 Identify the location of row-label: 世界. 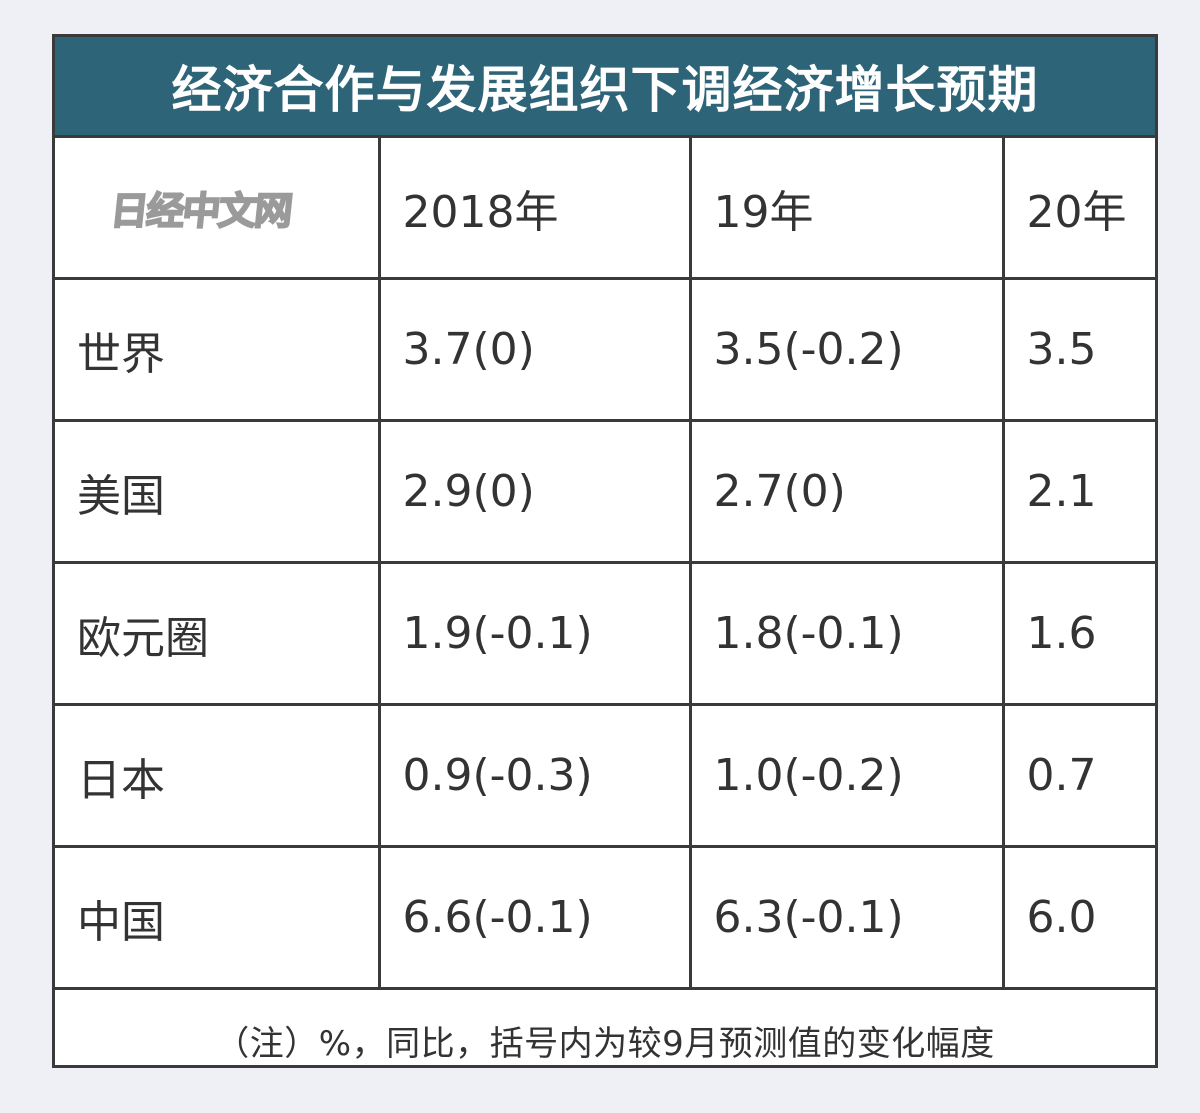
(218, 349).